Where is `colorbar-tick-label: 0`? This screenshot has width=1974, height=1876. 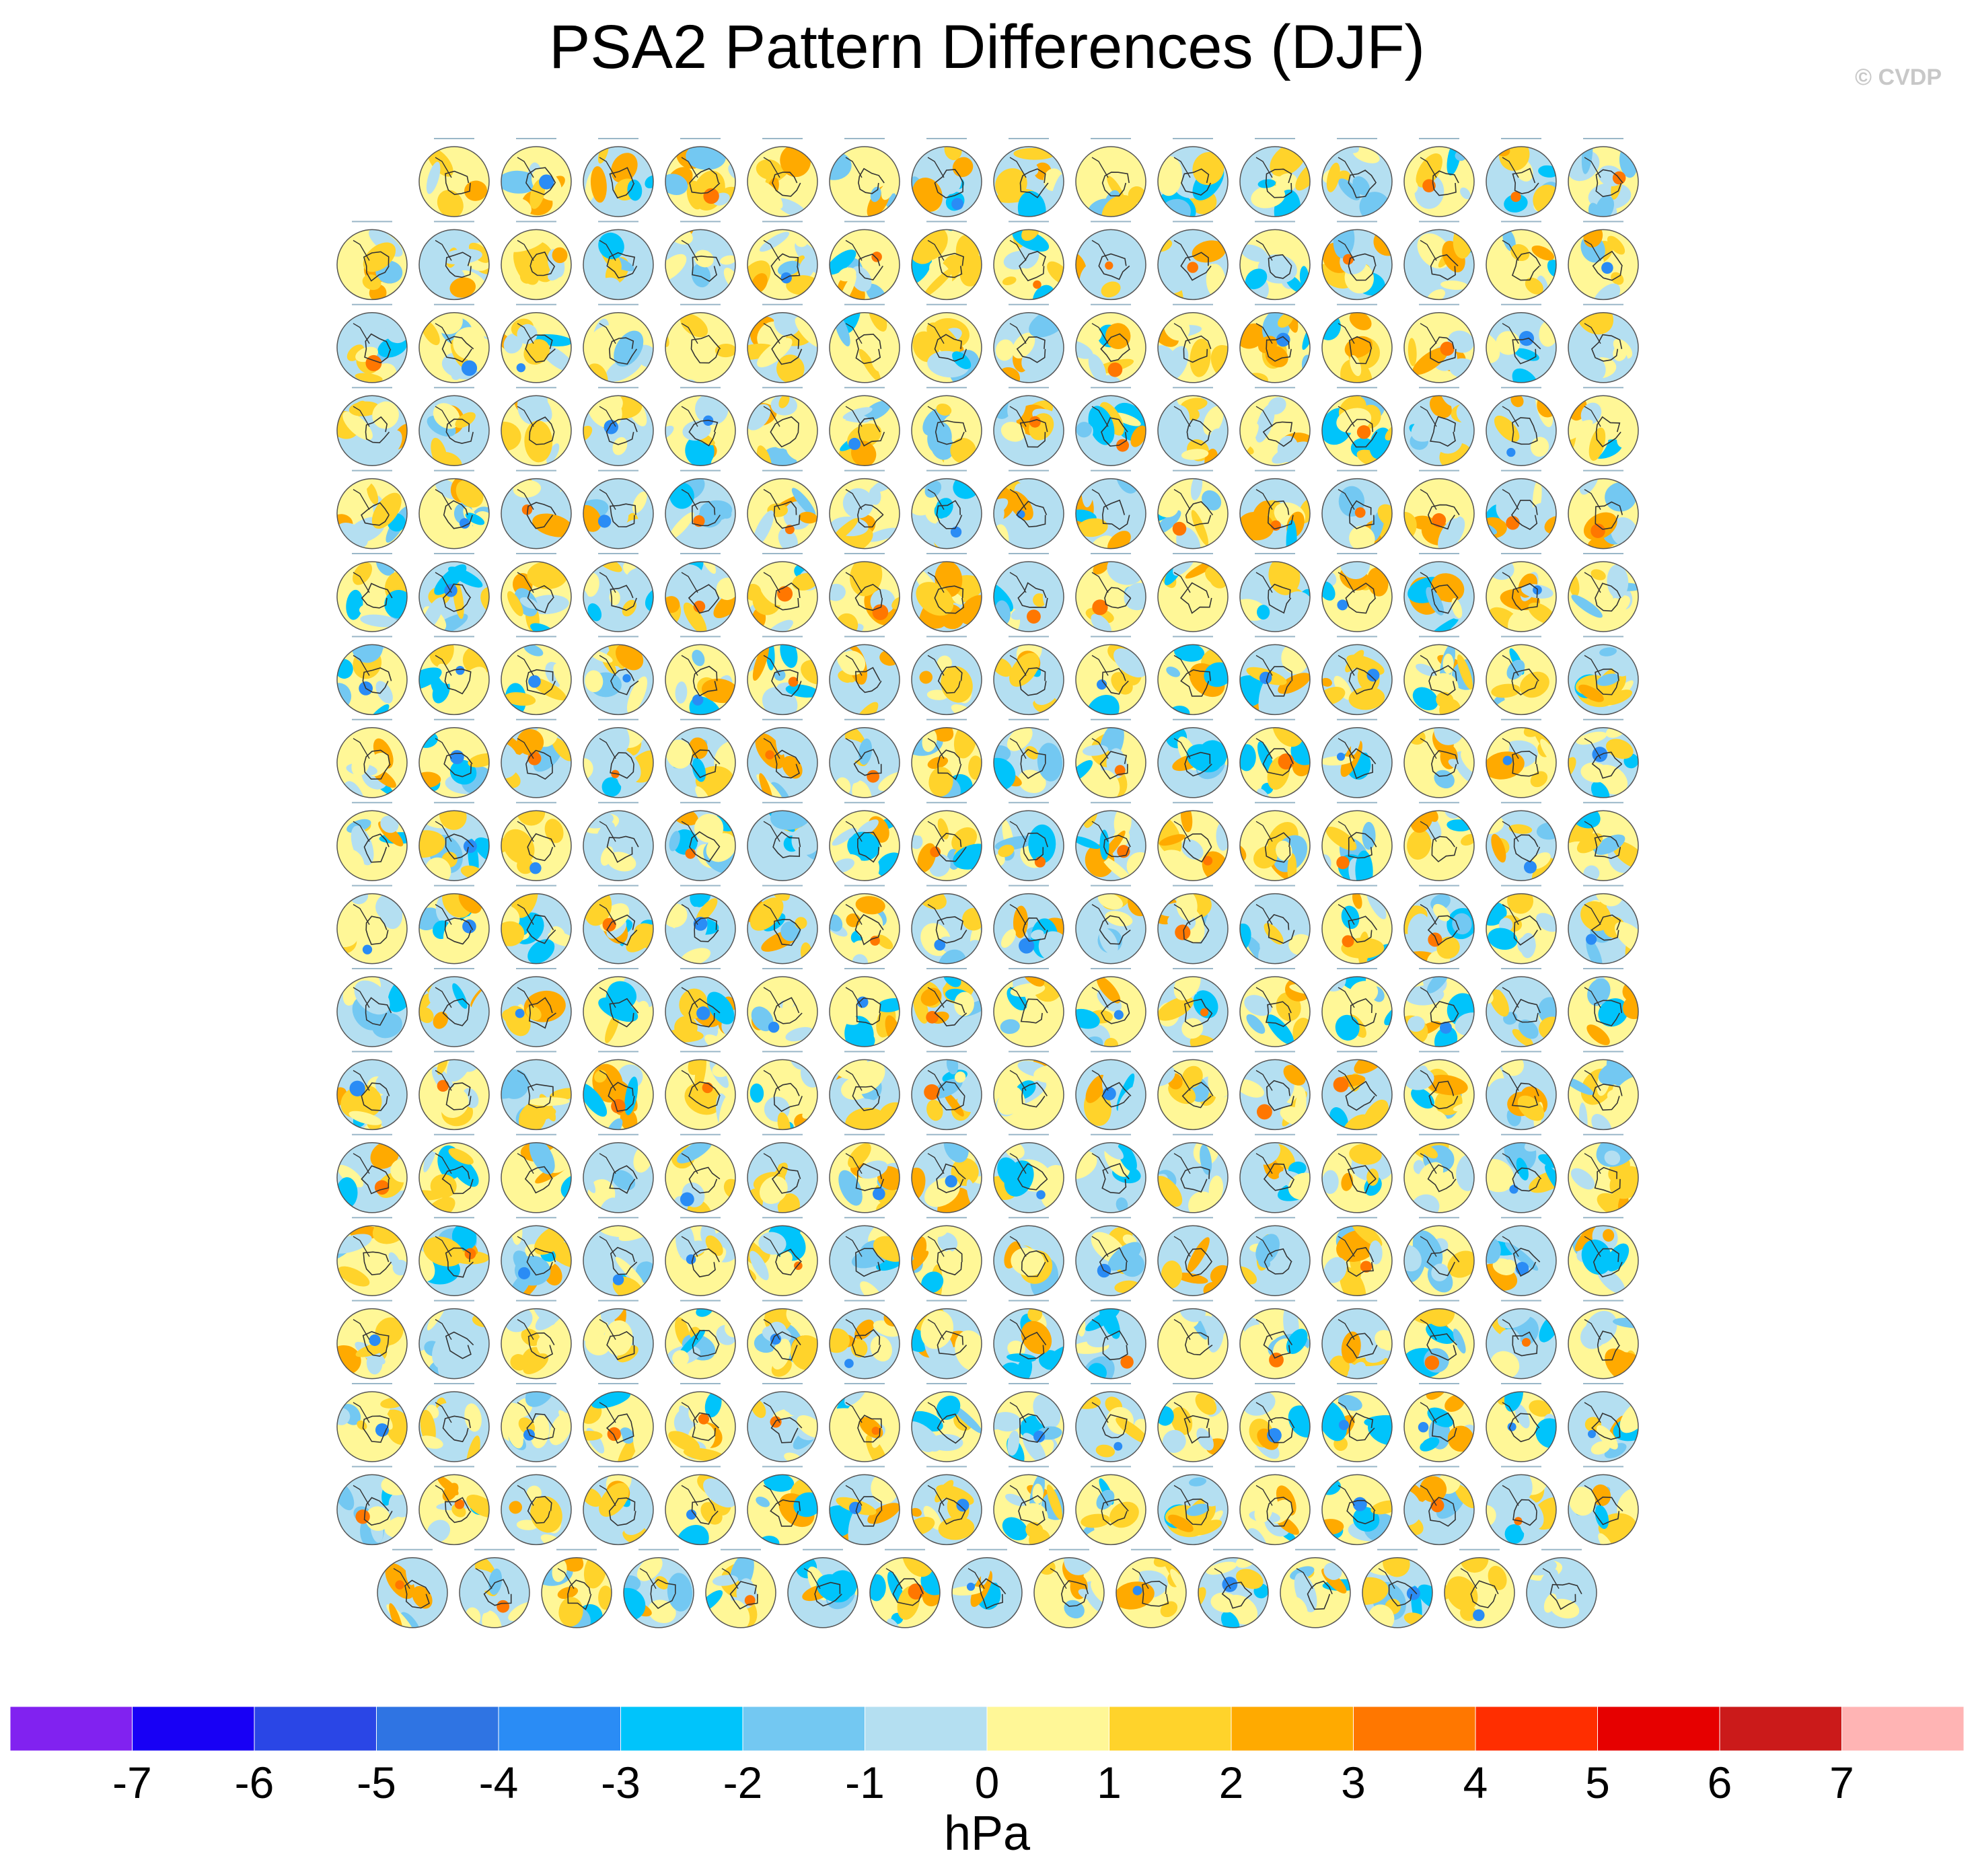
colorbar-tick-label: 0 is located at coordinates (987, 1783).